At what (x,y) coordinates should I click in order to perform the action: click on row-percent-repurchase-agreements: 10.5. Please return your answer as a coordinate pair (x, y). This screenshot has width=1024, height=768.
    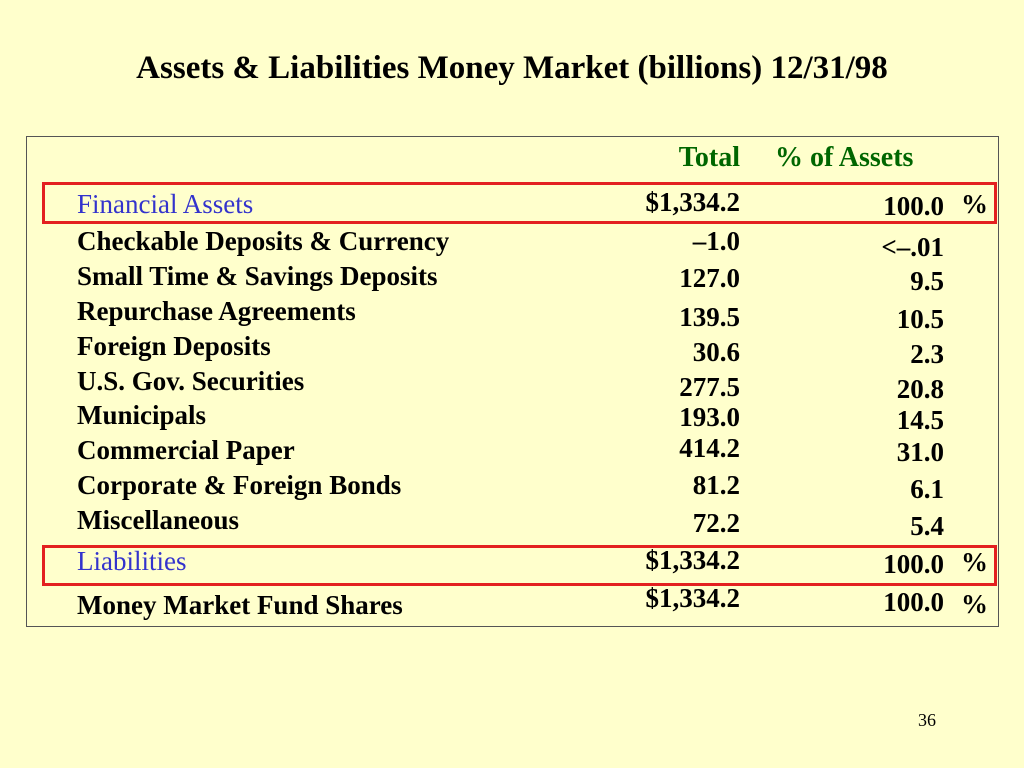
    Looking at the image, I should click on (920, 319).